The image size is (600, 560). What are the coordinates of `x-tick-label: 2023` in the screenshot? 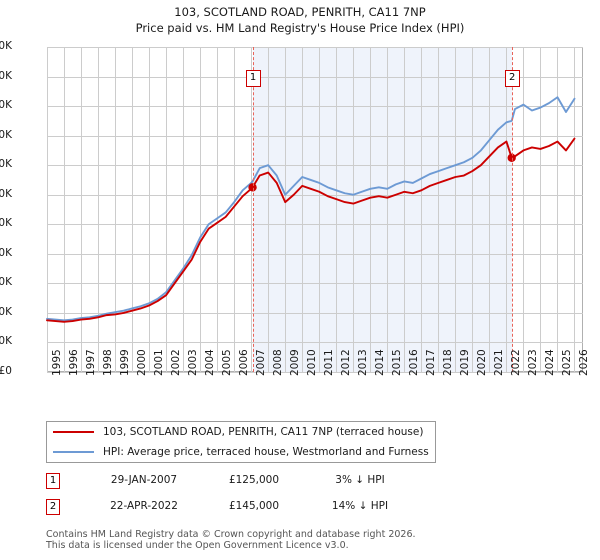 It's located at (533, 362).